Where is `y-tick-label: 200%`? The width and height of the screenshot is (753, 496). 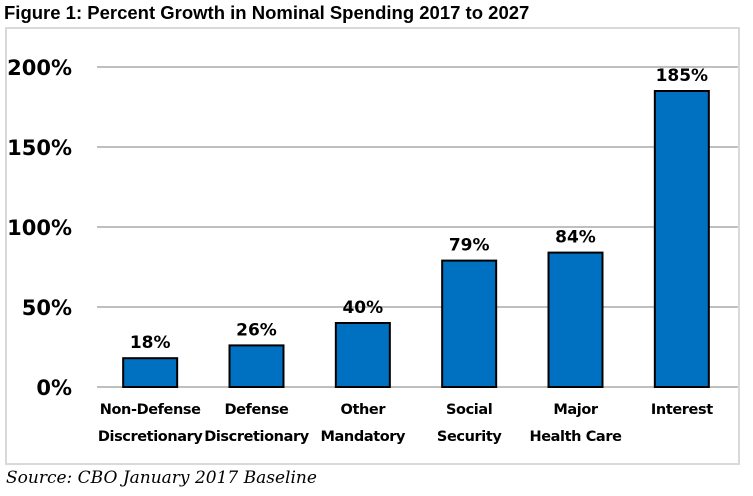
y-tick-label: 200% is located at coordinates (39, 68).